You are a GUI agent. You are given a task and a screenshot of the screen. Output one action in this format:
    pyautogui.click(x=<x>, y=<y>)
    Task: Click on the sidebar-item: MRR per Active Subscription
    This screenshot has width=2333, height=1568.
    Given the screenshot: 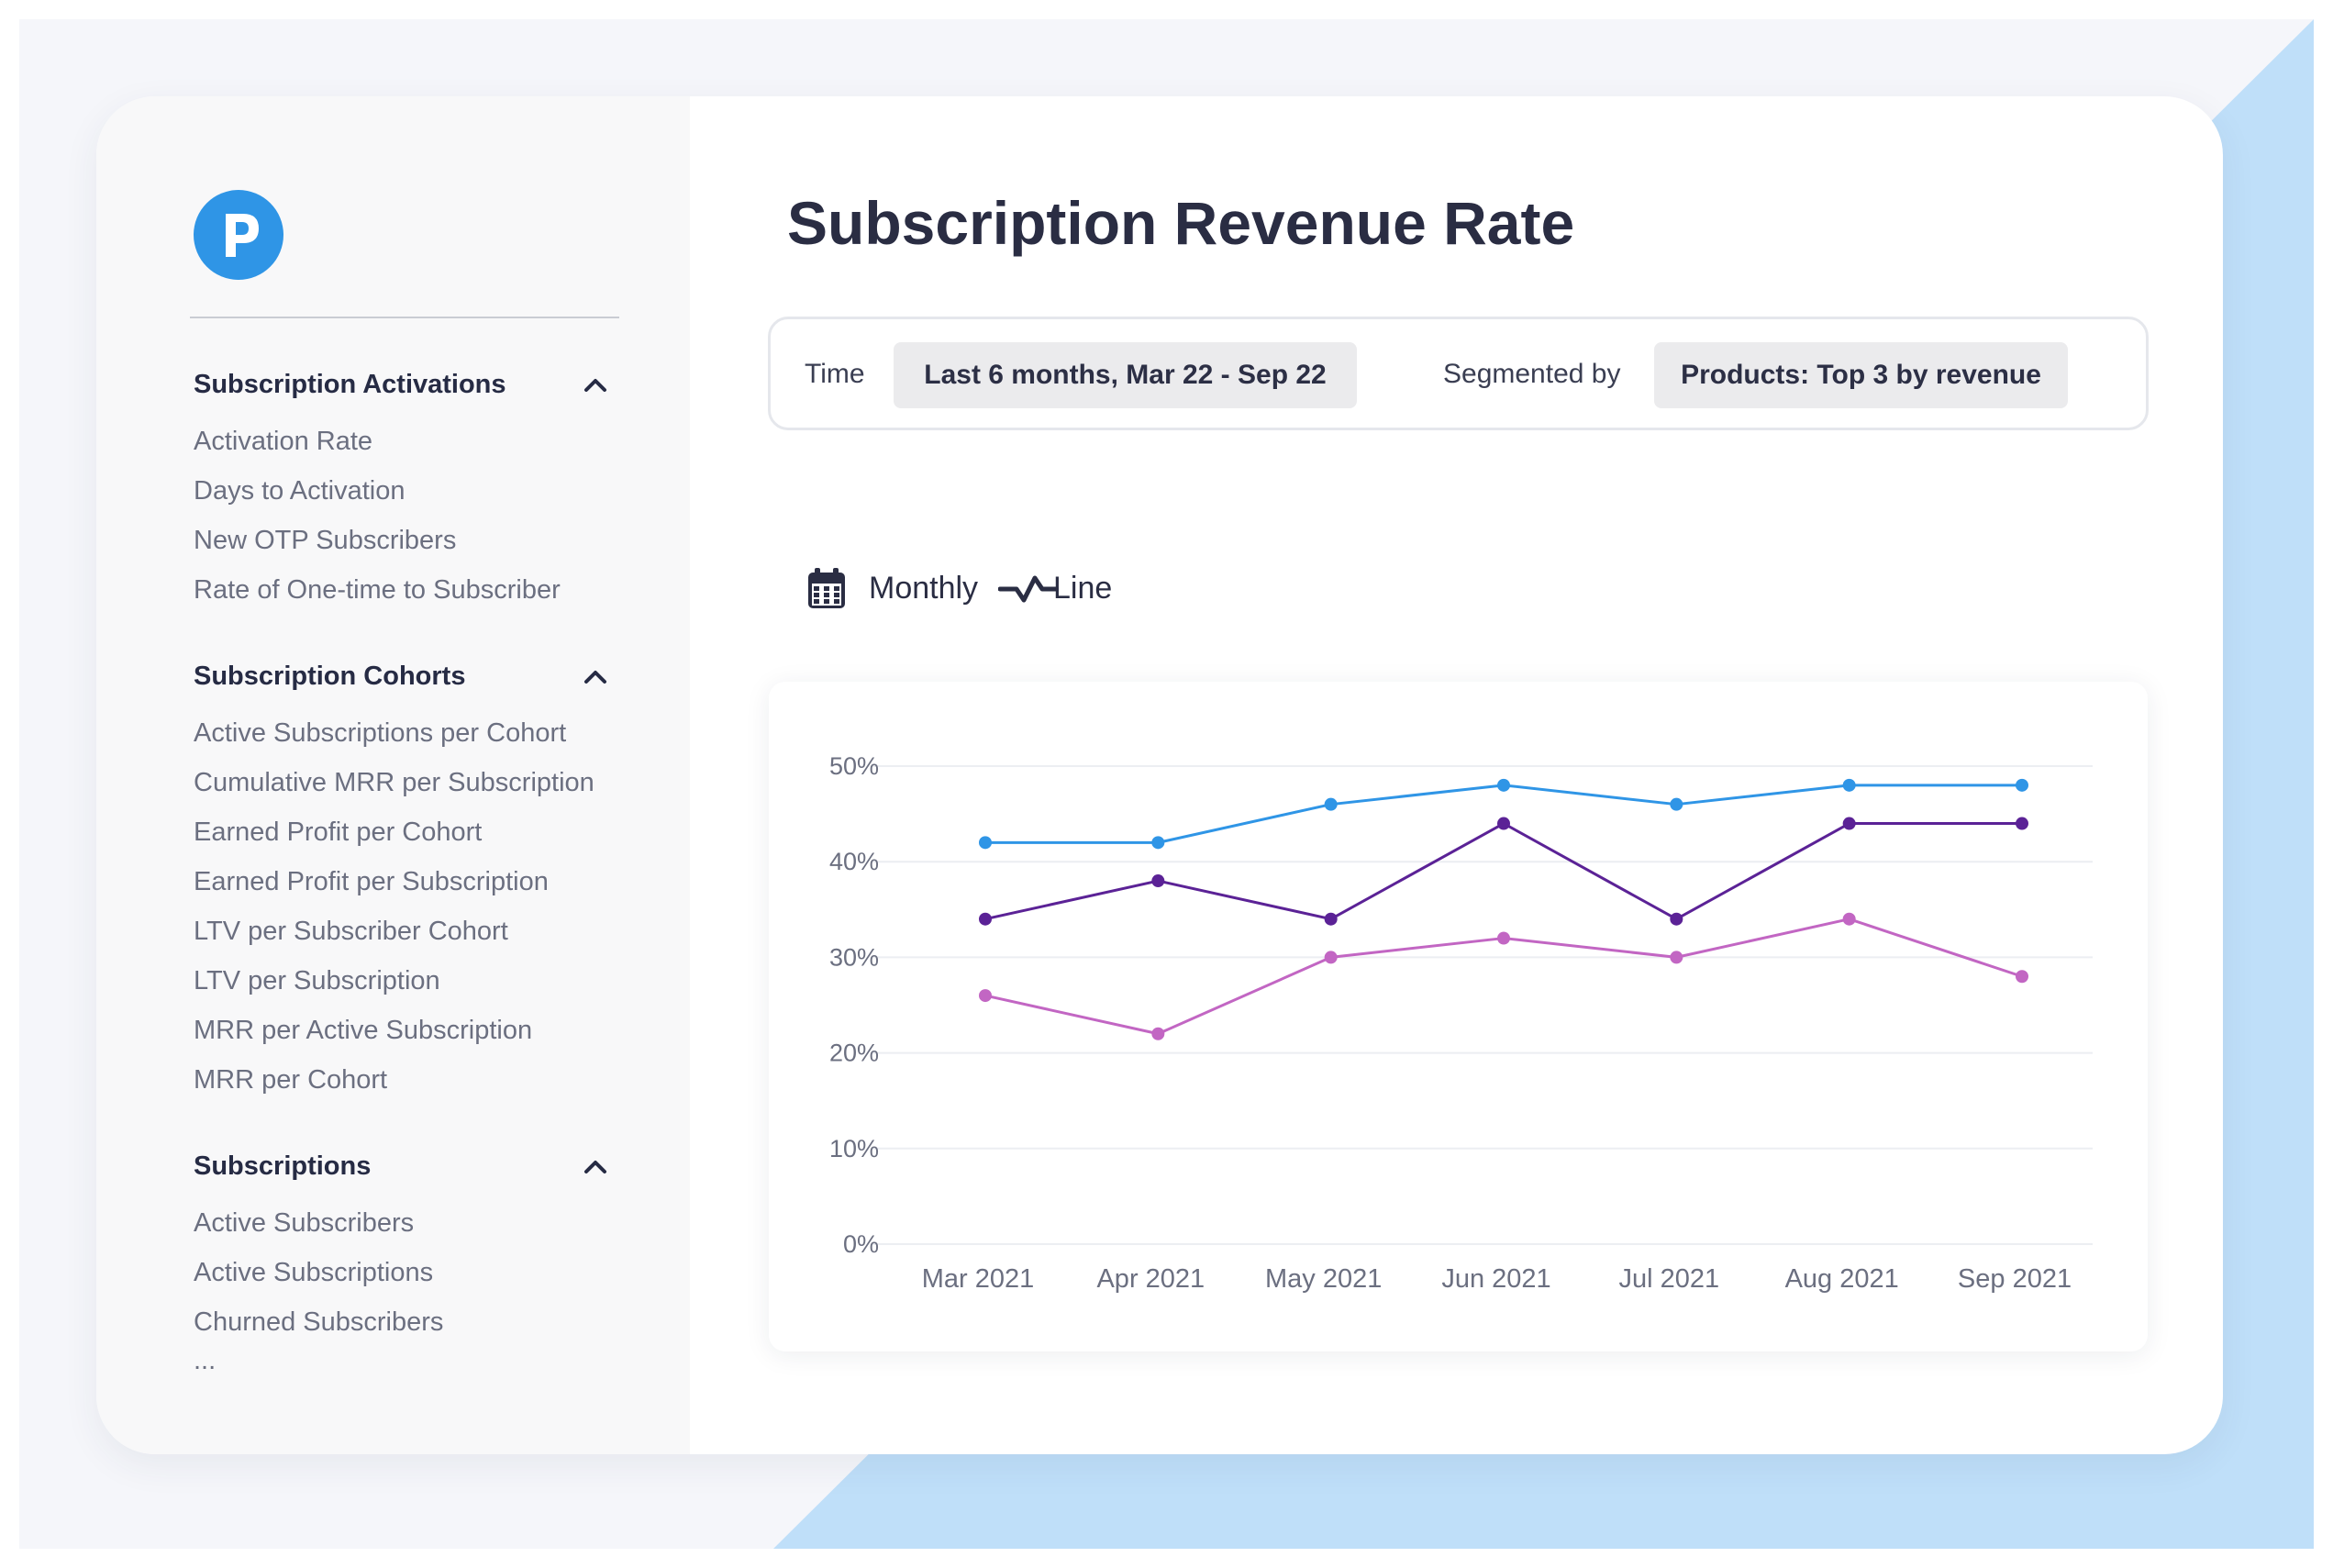 What is the action you would take?
    pyautogui.click(x=363, y=1030)
    